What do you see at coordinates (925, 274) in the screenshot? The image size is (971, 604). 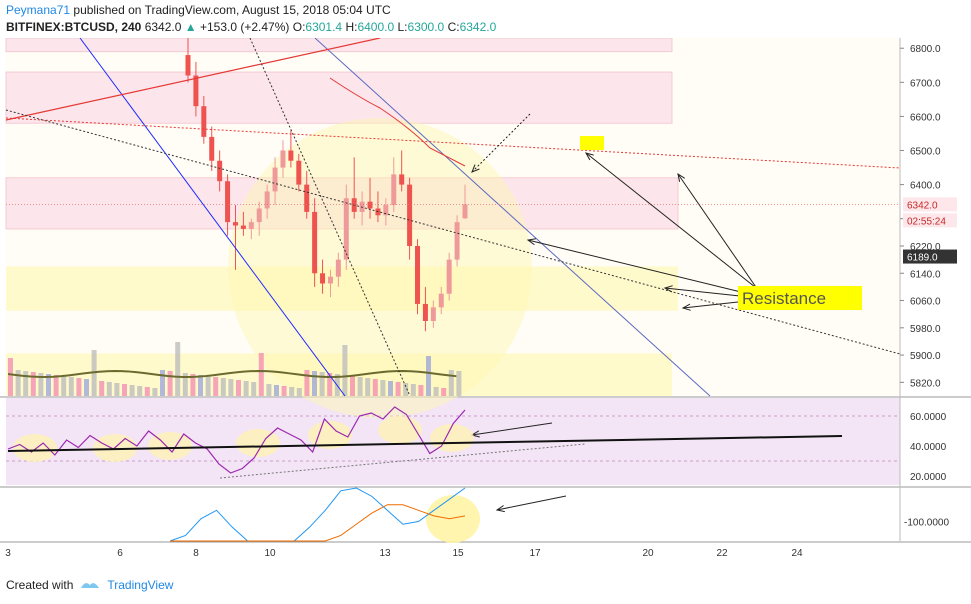 I see `price-tick-label: 6140.0` at bounding box center [925, 274].